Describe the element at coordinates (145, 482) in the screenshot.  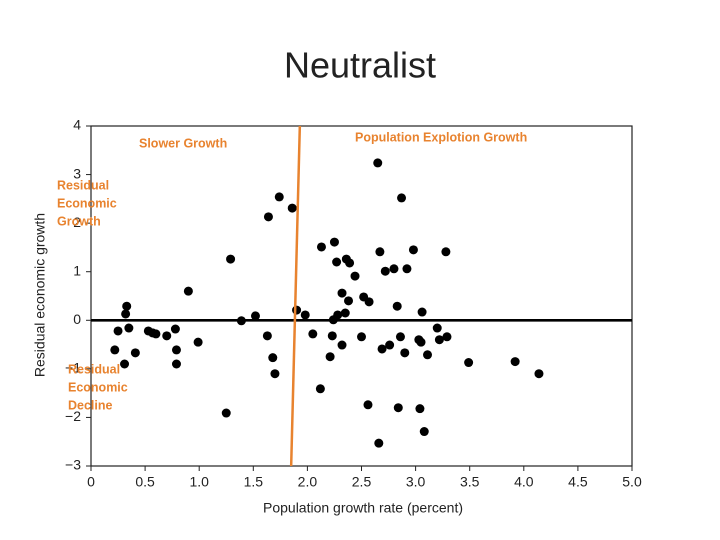
I see `x-tick-label: 0.5` at that location.